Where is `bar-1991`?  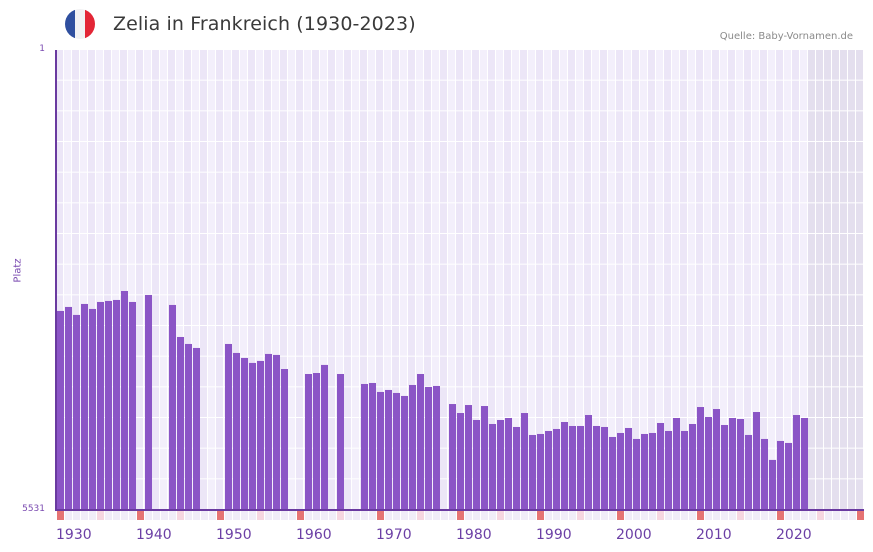
bar-1991 is located at coordinates (548, 470).